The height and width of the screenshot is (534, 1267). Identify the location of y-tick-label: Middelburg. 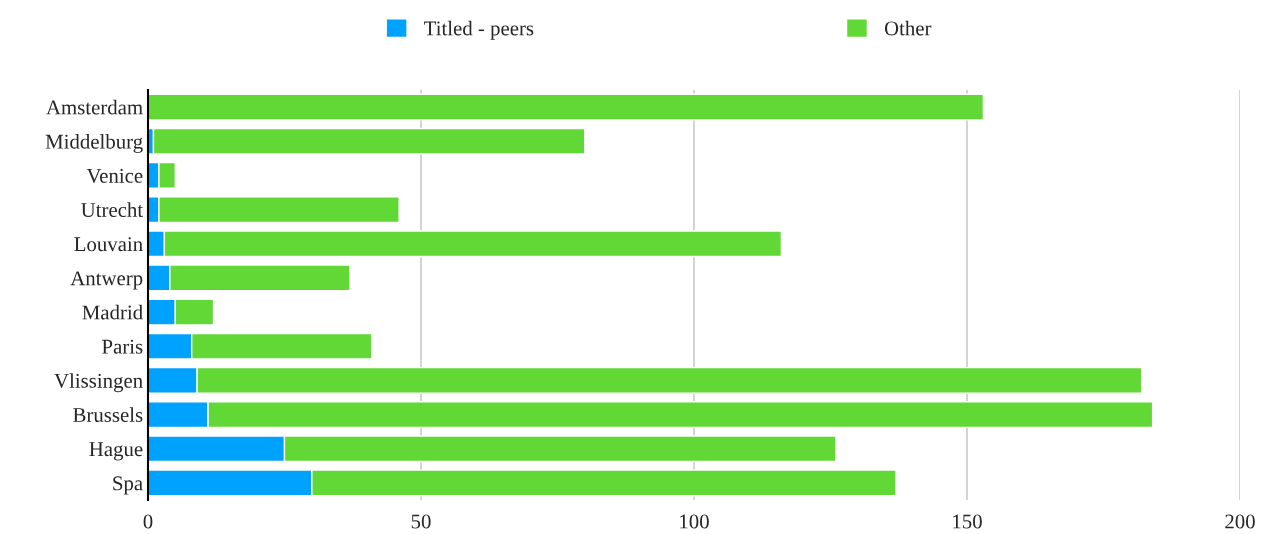
(94, 143).